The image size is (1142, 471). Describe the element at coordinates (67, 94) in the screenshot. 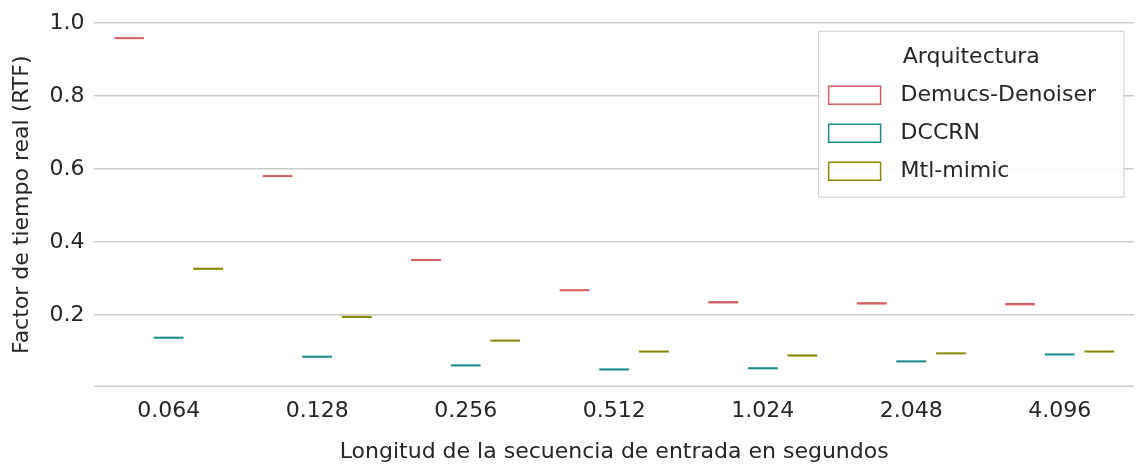

I see `y-tick-label: 0.8` at that location.